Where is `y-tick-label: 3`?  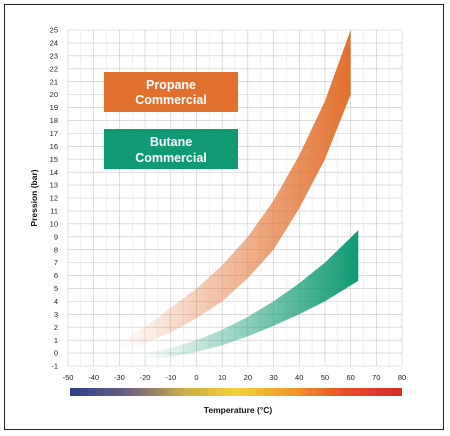 y-tick-label: 3 is located at coordinates (56, 314).